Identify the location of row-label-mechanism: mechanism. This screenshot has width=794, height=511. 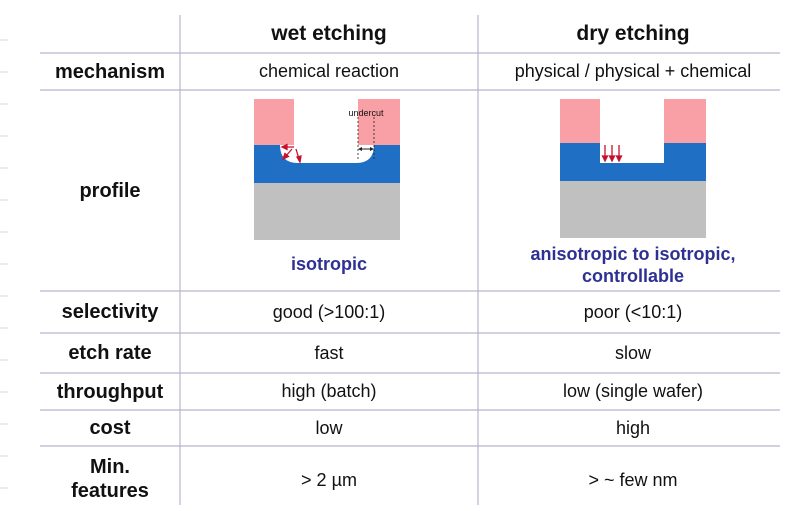
(110, 71).